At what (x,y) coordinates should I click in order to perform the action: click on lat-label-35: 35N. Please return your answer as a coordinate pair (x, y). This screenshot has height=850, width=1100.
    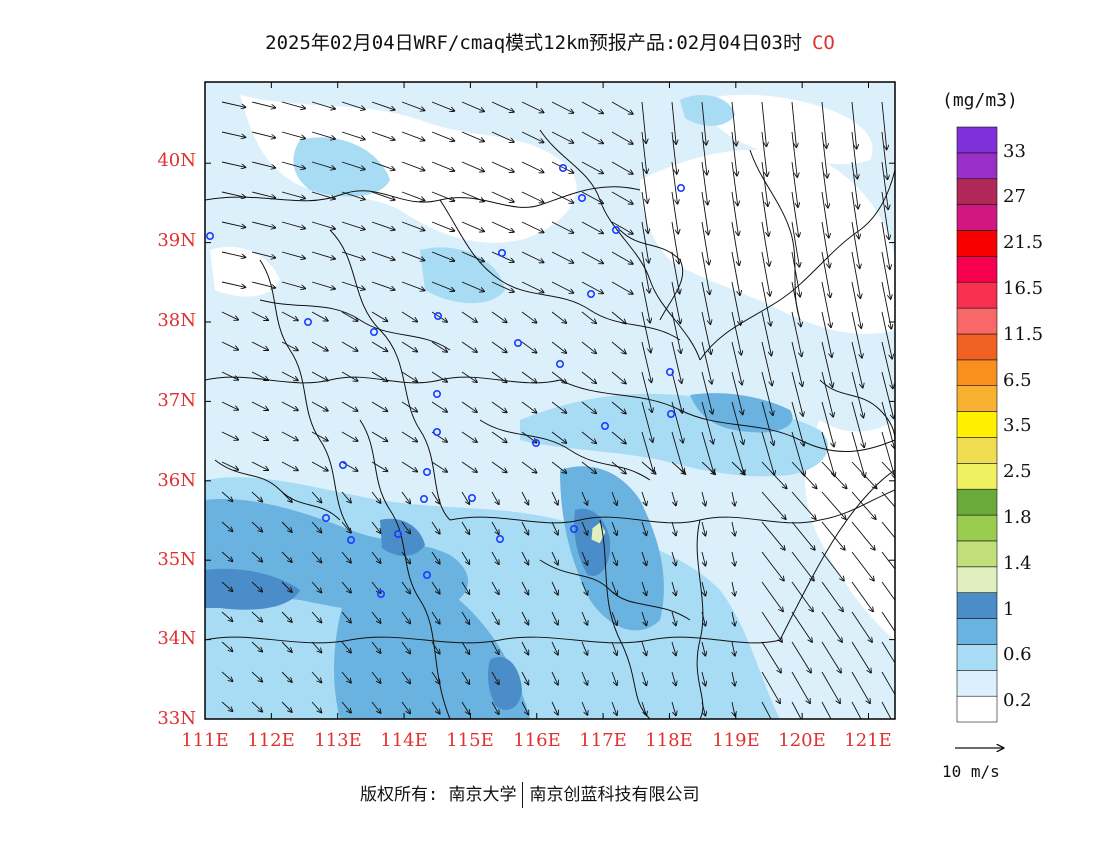
    Looking at the image, I should click on (176, 559).